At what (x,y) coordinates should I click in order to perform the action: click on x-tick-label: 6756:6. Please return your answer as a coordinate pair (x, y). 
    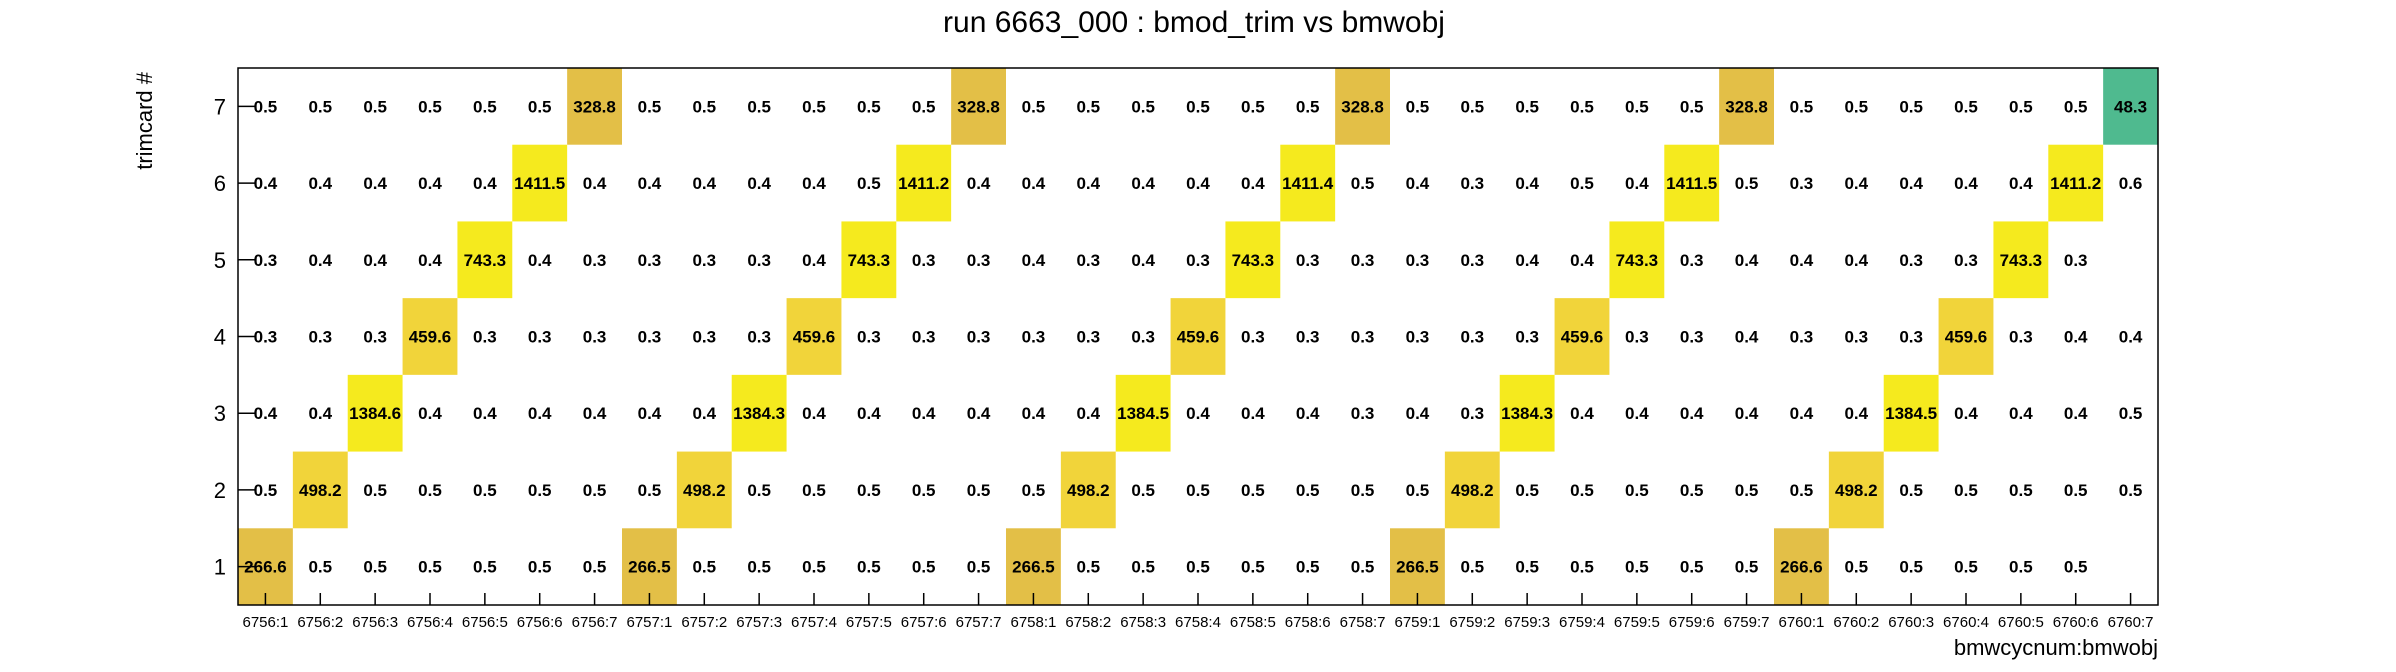
    Looking at the image, I should click on (540, 622).